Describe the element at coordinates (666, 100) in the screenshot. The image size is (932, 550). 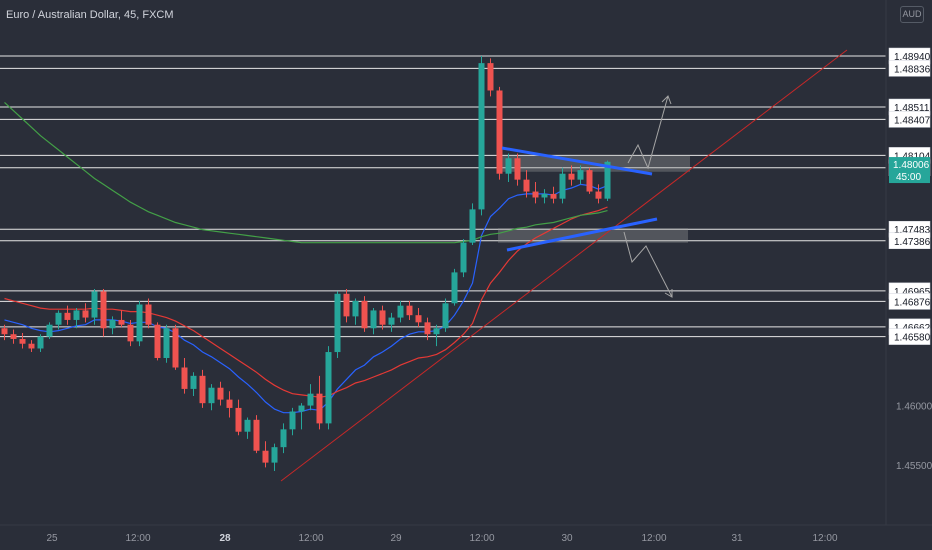
I see `arrow-up-icon` at that location.